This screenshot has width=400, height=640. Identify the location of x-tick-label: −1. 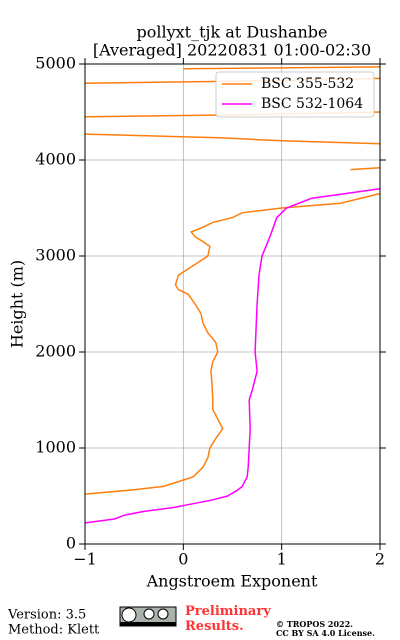
(85, 559).